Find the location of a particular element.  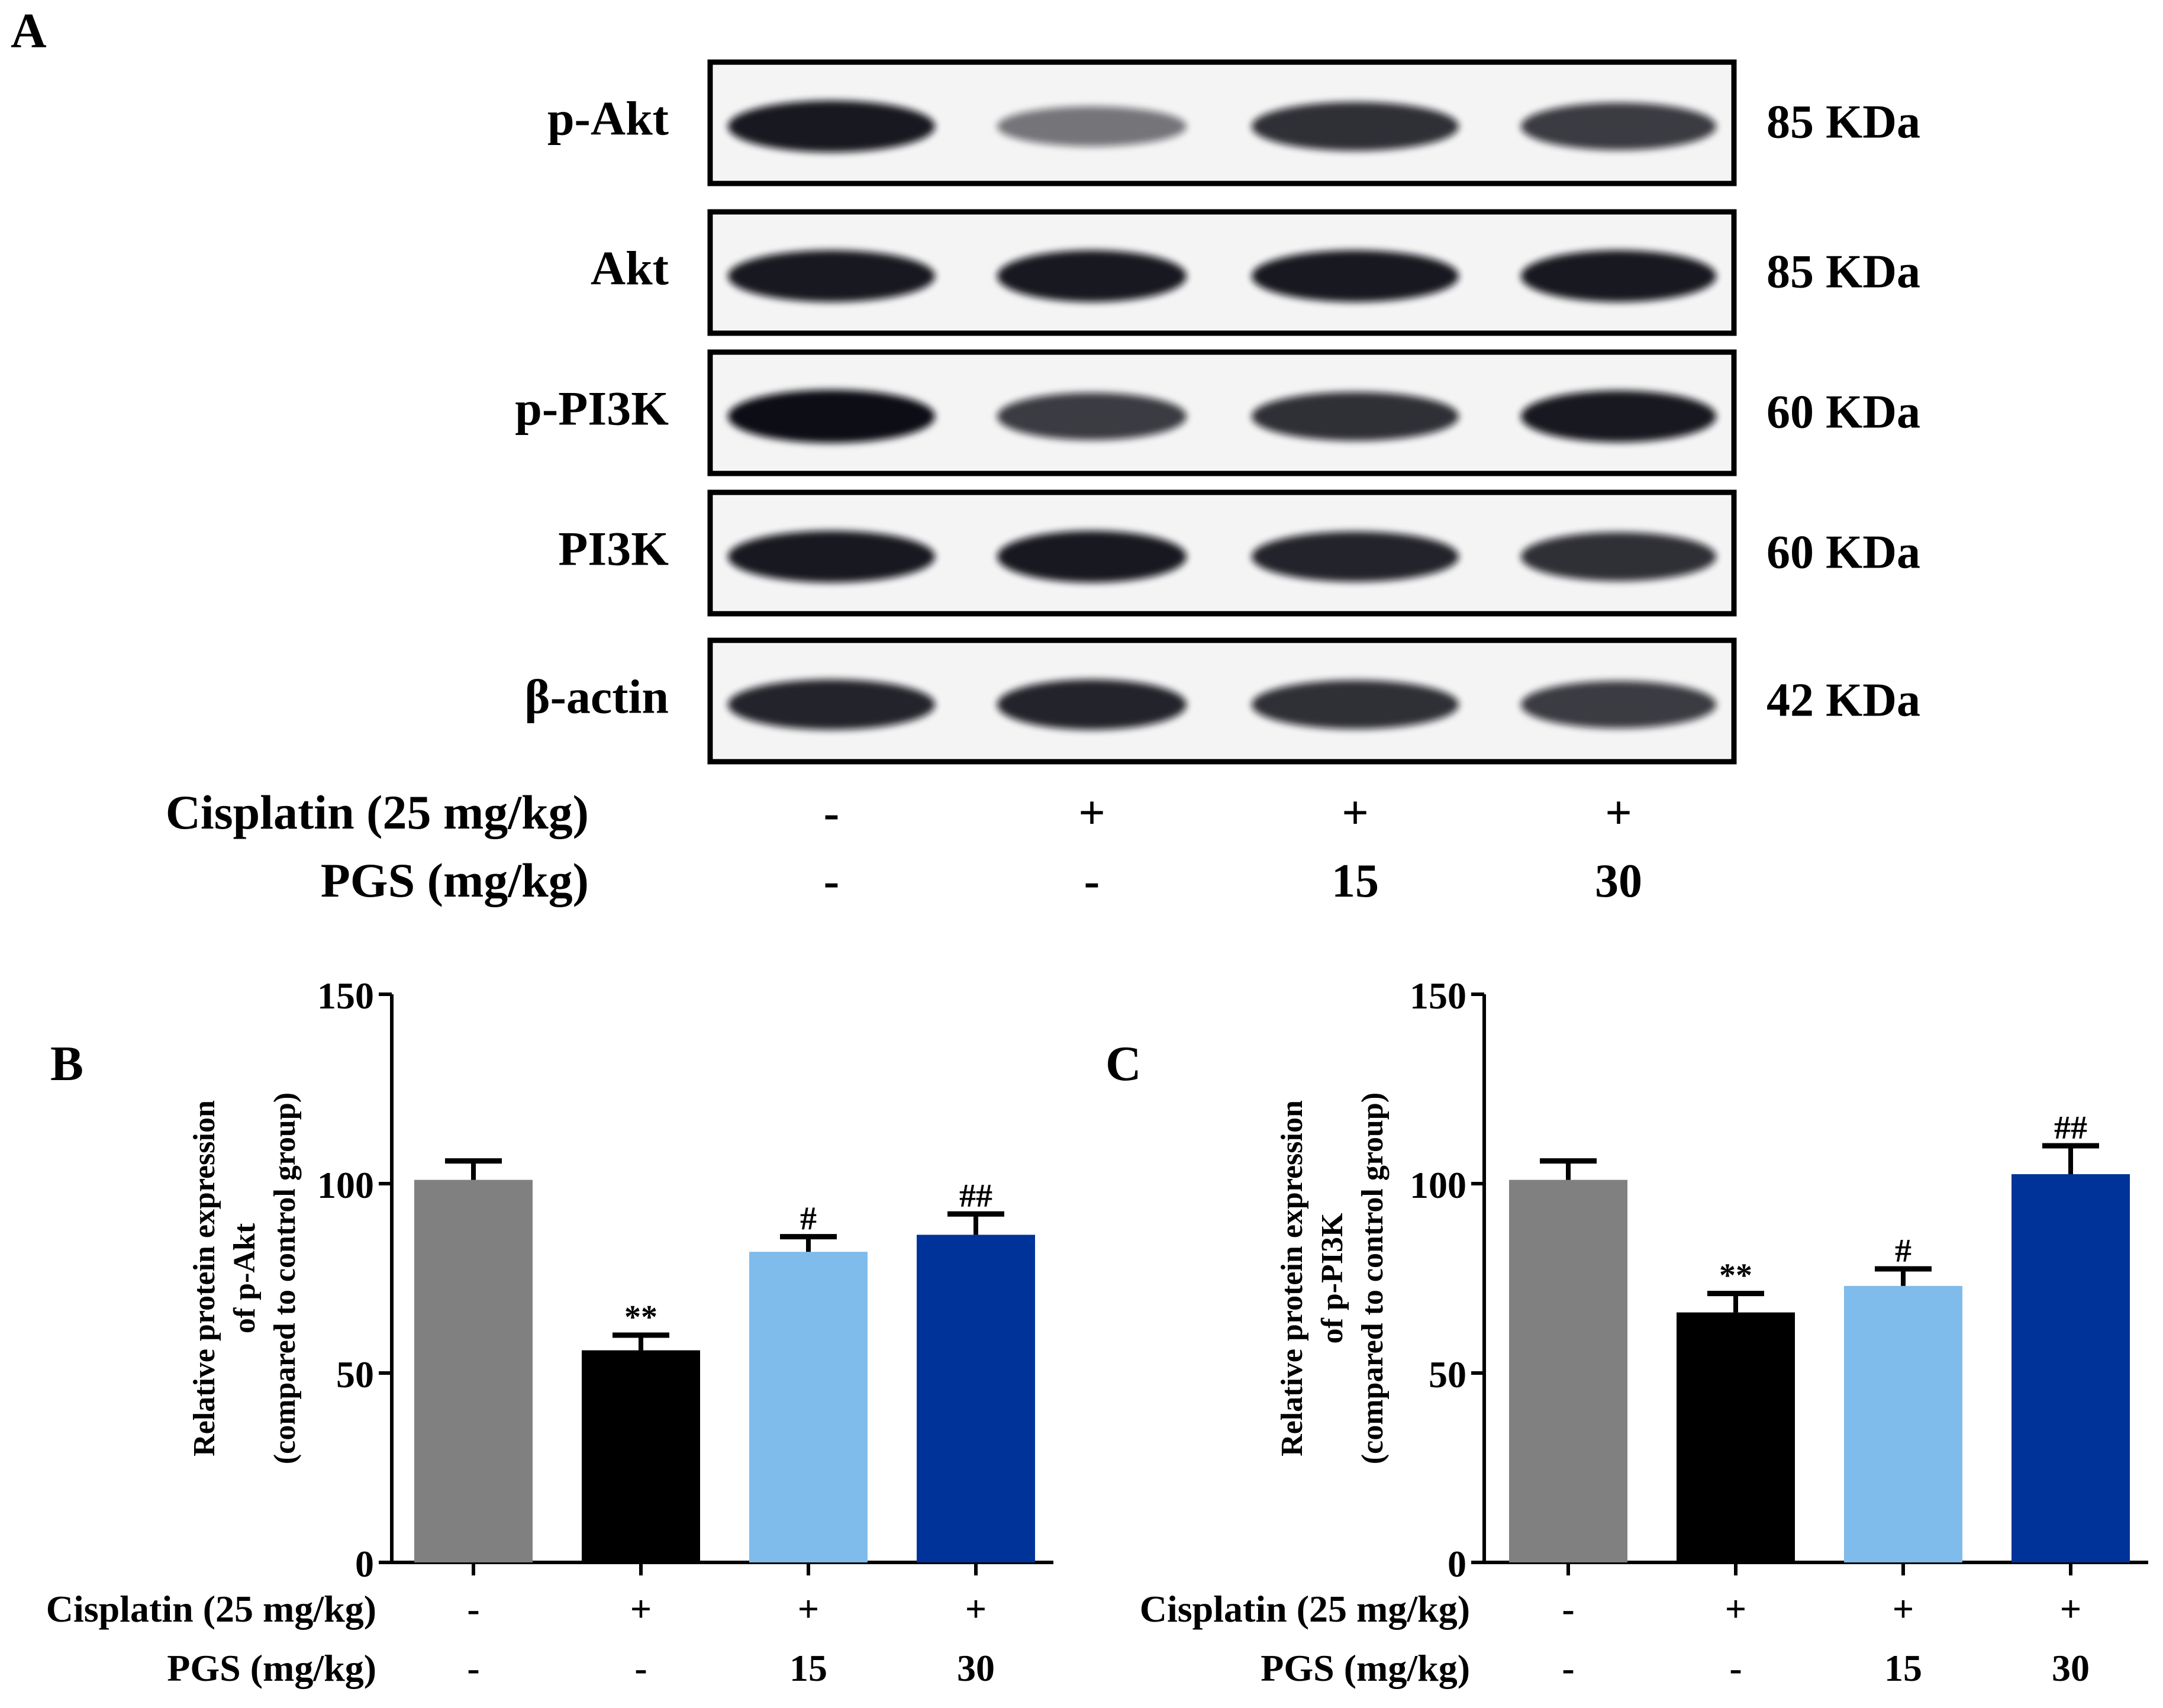

y-axis-title-line: of p-PI3K is located at coordinates (1332, 1278).